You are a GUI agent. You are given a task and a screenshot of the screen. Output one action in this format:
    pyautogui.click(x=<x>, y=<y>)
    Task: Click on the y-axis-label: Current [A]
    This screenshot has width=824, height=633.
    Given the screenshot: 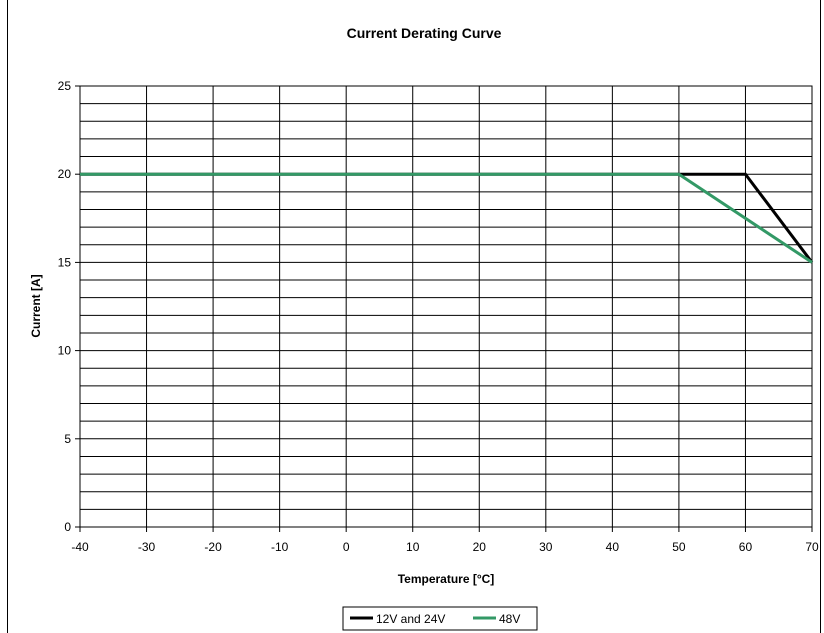 What is the action you would take?
    pyautogui.click(x=36, y=305)
    